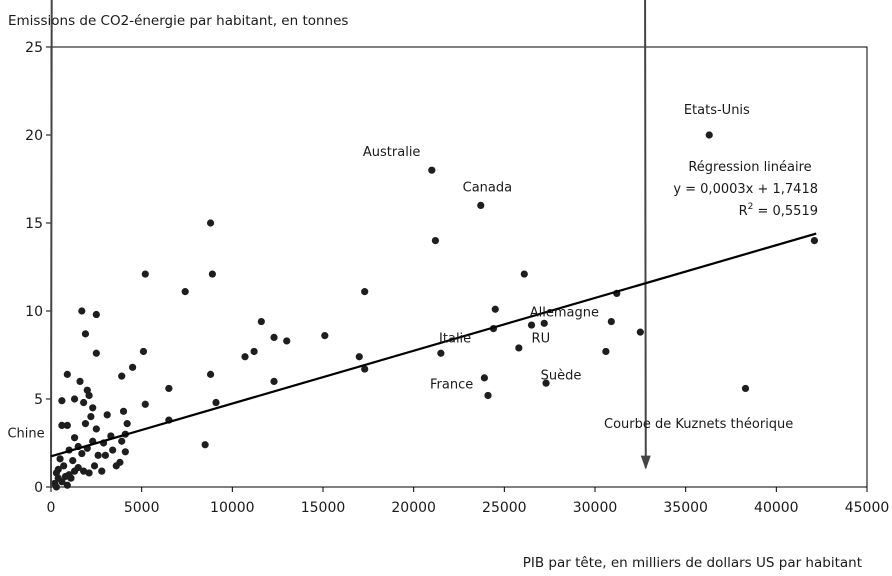 Image resolution: width=892 pixels, height=576 pixels. Describe the element at coordinates (751, 207) in the screenshot. I see `r2-superscript: 2` at that location.